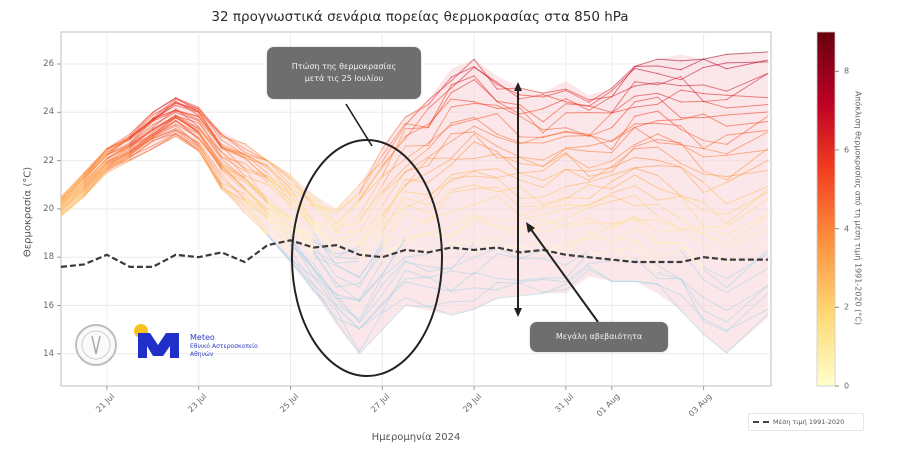  I want to click on colorbar-tick-label: 0, so click(847, 386).